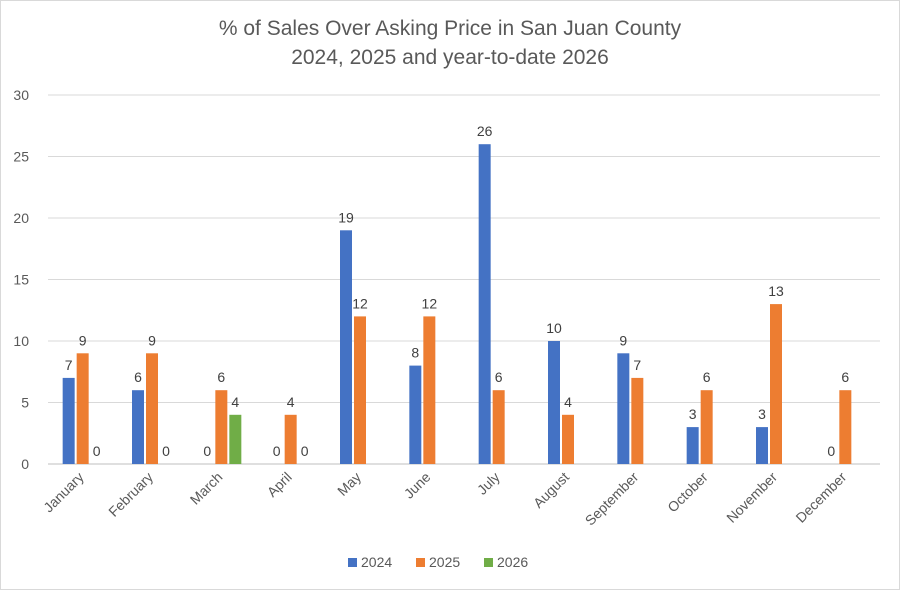 This screenshot has width=900, height=590. Describe the element at coordinates (21, 280) in the screenshot. I see `y-tick-label: 15` at that location.